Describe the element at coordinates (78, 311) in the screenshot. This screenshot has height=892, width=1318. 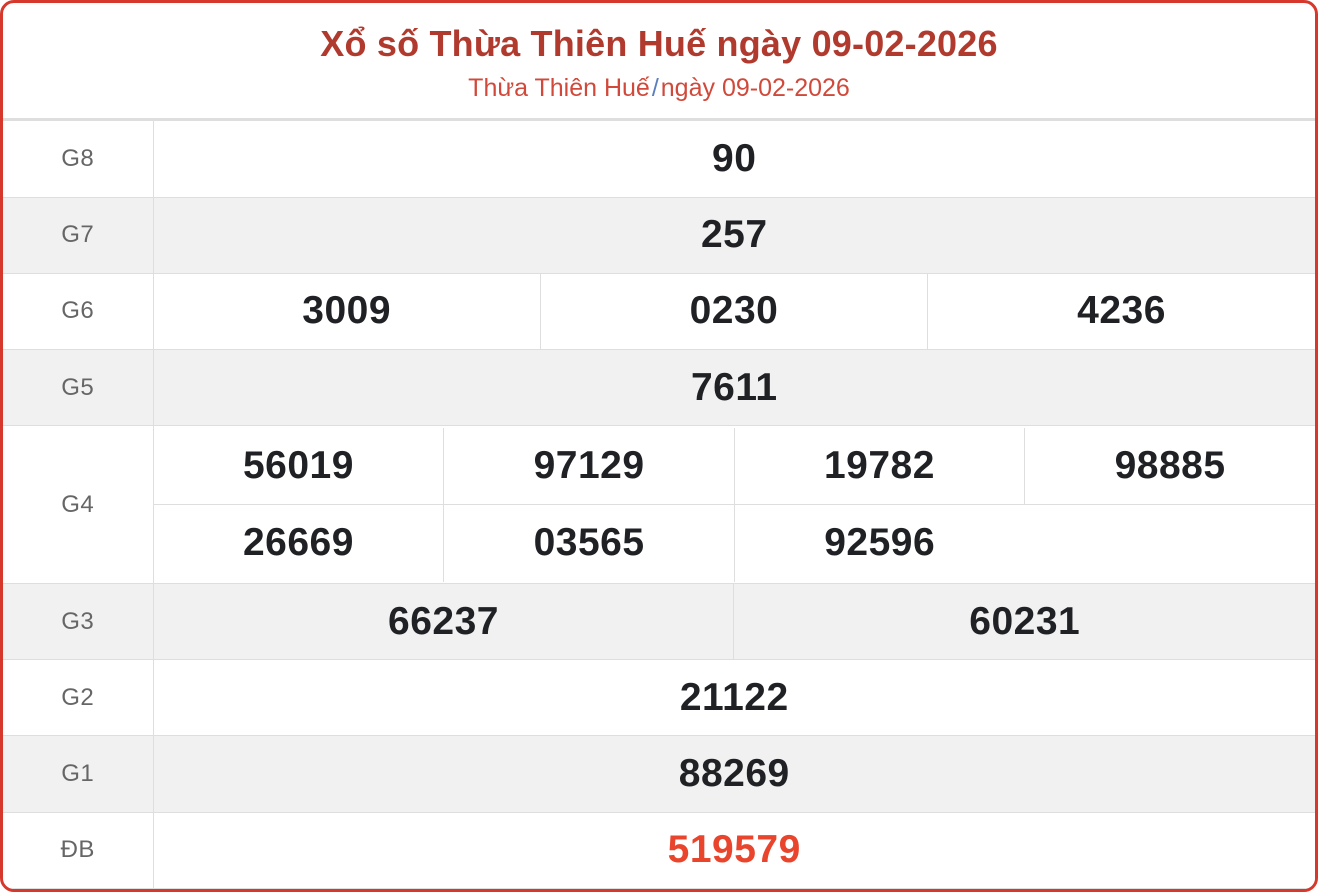
I see `prize-label-g6: G6` at that location.